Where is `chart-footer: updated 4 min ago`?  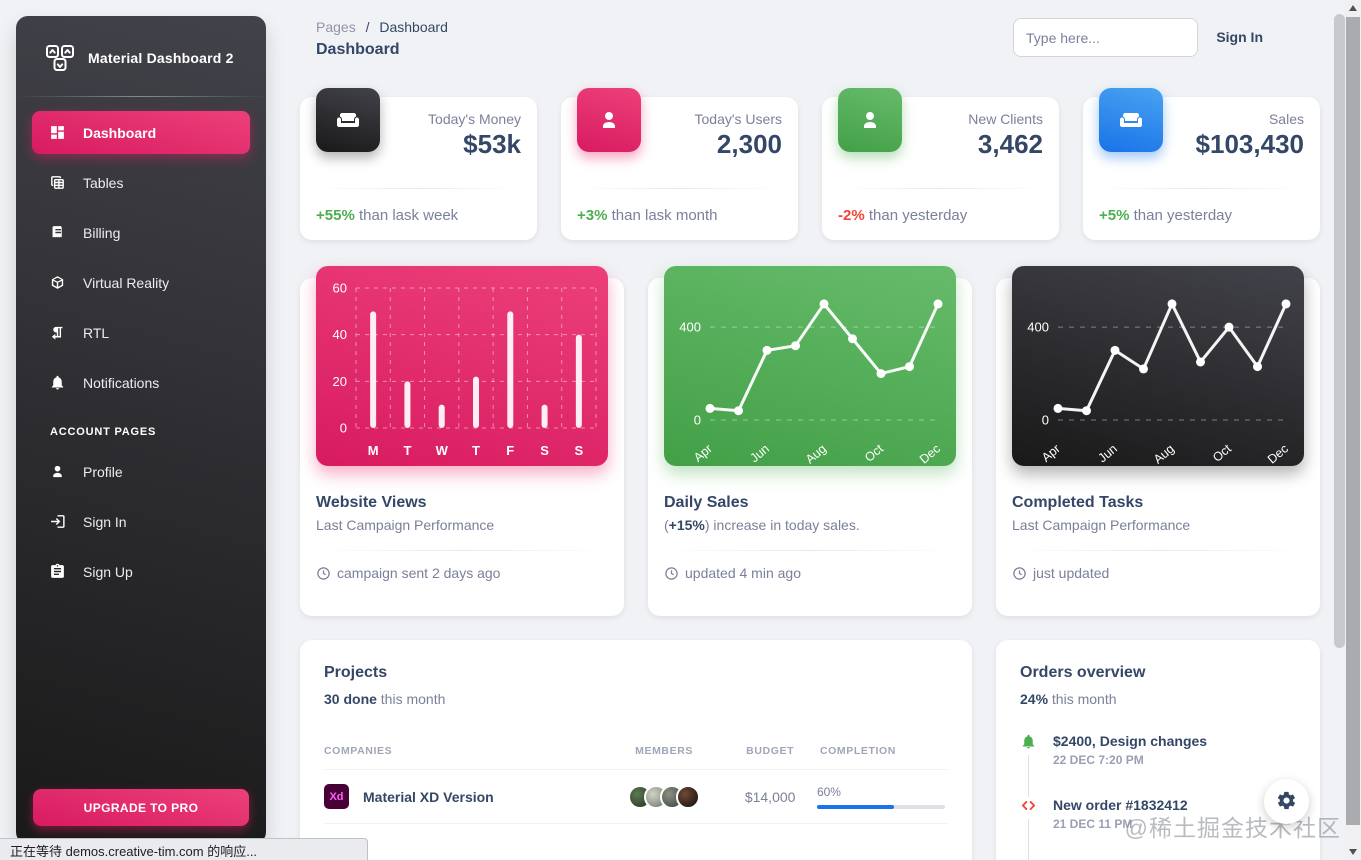 chart-footer: updated 4 min ago is located at coordinates (810, 573).